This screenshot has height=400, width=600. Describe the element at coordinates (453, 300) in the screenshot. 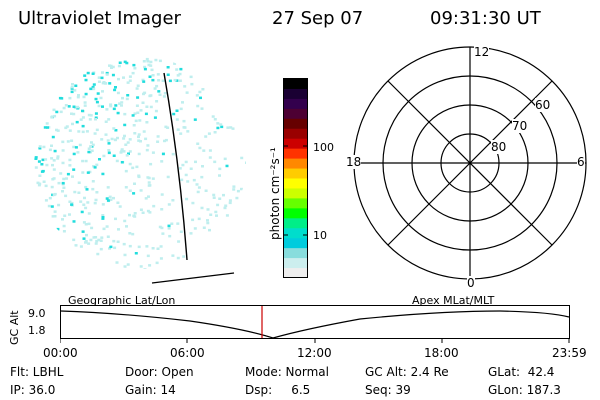

I see `right-plot-title: Apex MLat/MLT` at that location.